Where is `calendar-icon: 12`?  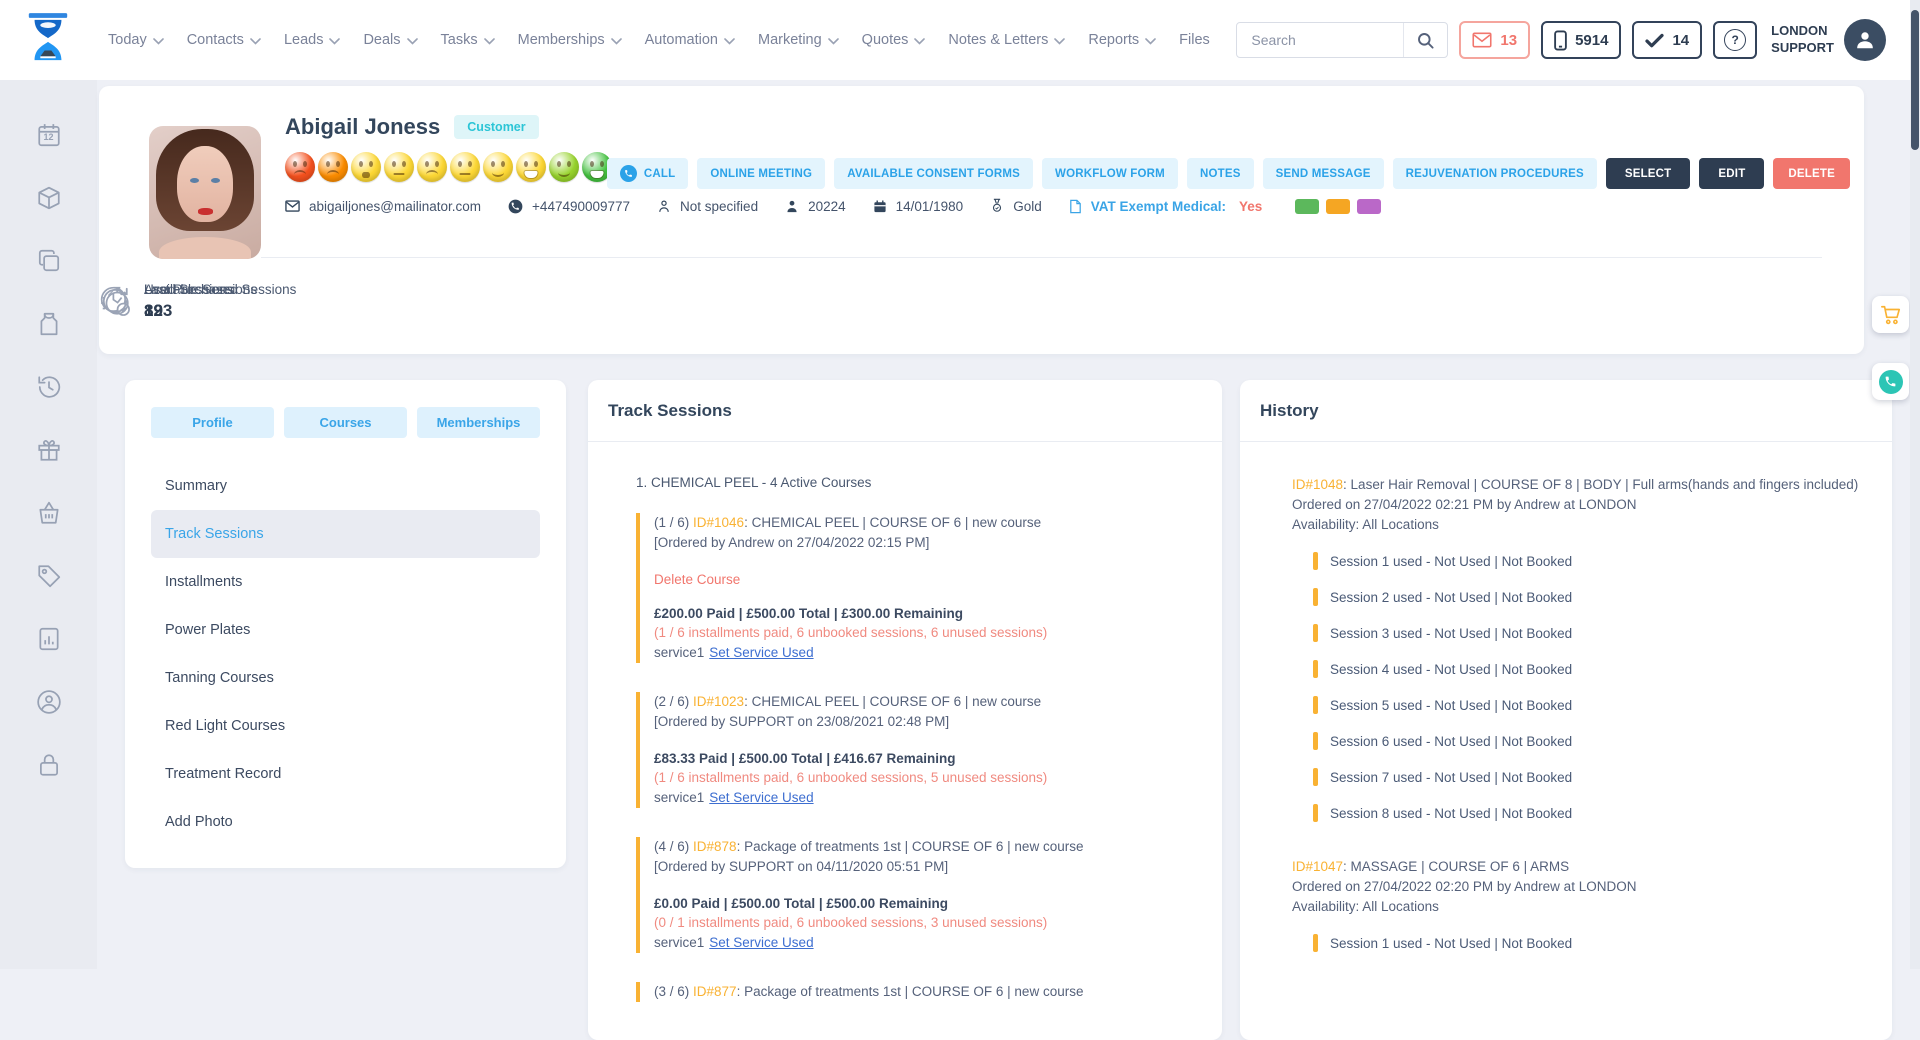 calendar-icon: 12 is located at coordinates (49, 135).